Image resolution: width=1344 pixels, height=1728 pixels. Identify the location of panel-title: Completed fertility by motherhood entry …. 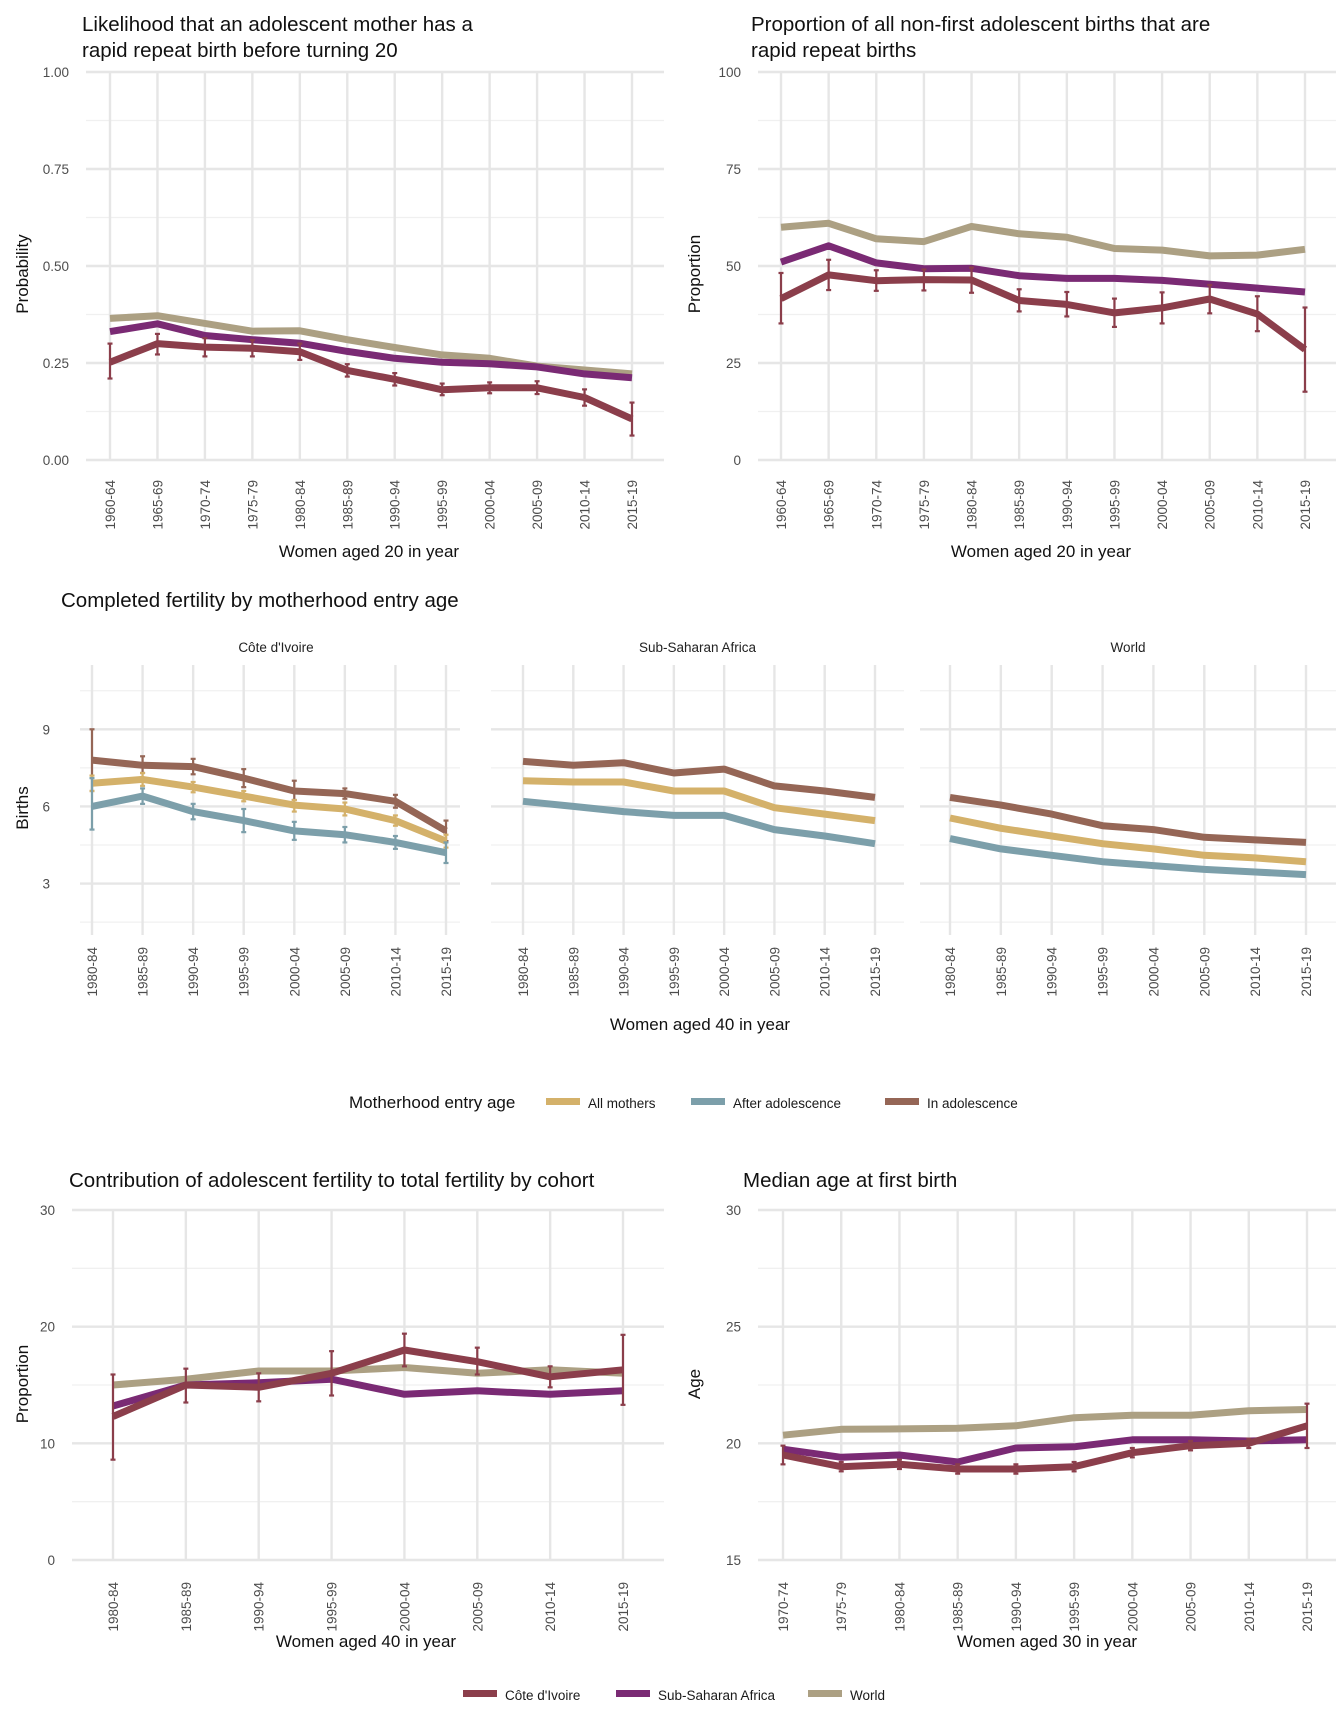
(260, 600).